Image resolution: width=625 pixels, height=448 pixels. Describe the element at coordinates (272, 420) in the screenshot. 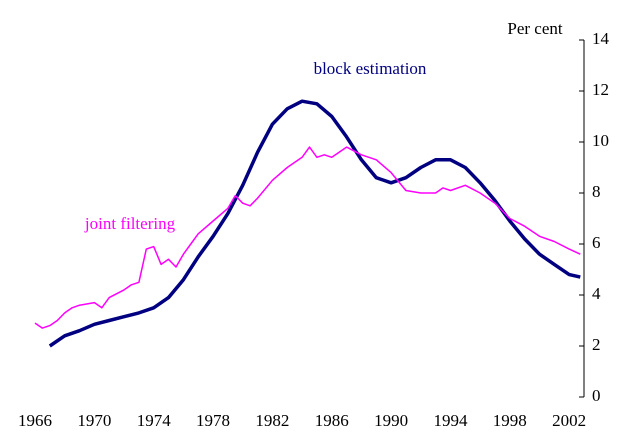

I see `x-tick-label: 1982` at that location.